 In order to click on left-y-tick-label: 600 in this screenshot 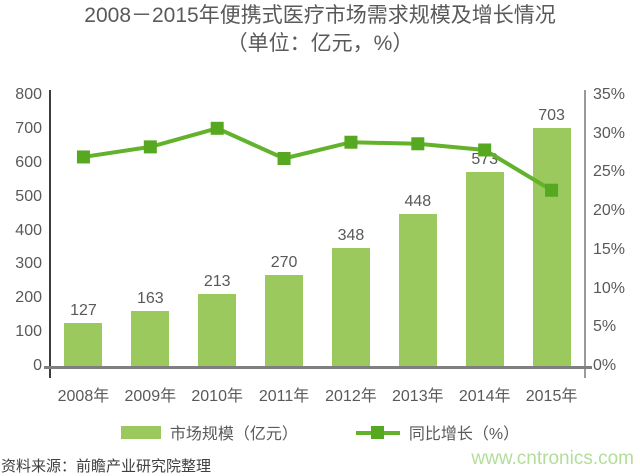, I will do `click(28, 162)`.